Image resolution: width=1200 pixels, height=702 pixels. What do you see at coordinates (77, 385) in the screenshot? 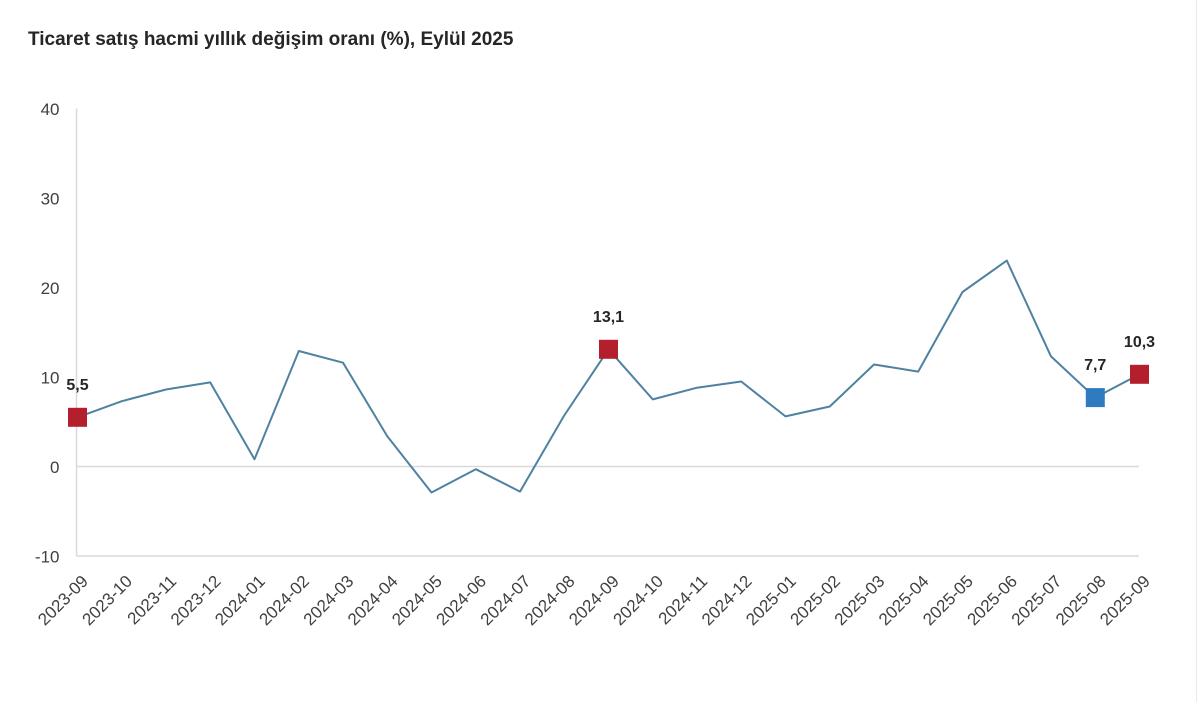
I see `svg-text: 5,5` at bounding box center [77, 385].